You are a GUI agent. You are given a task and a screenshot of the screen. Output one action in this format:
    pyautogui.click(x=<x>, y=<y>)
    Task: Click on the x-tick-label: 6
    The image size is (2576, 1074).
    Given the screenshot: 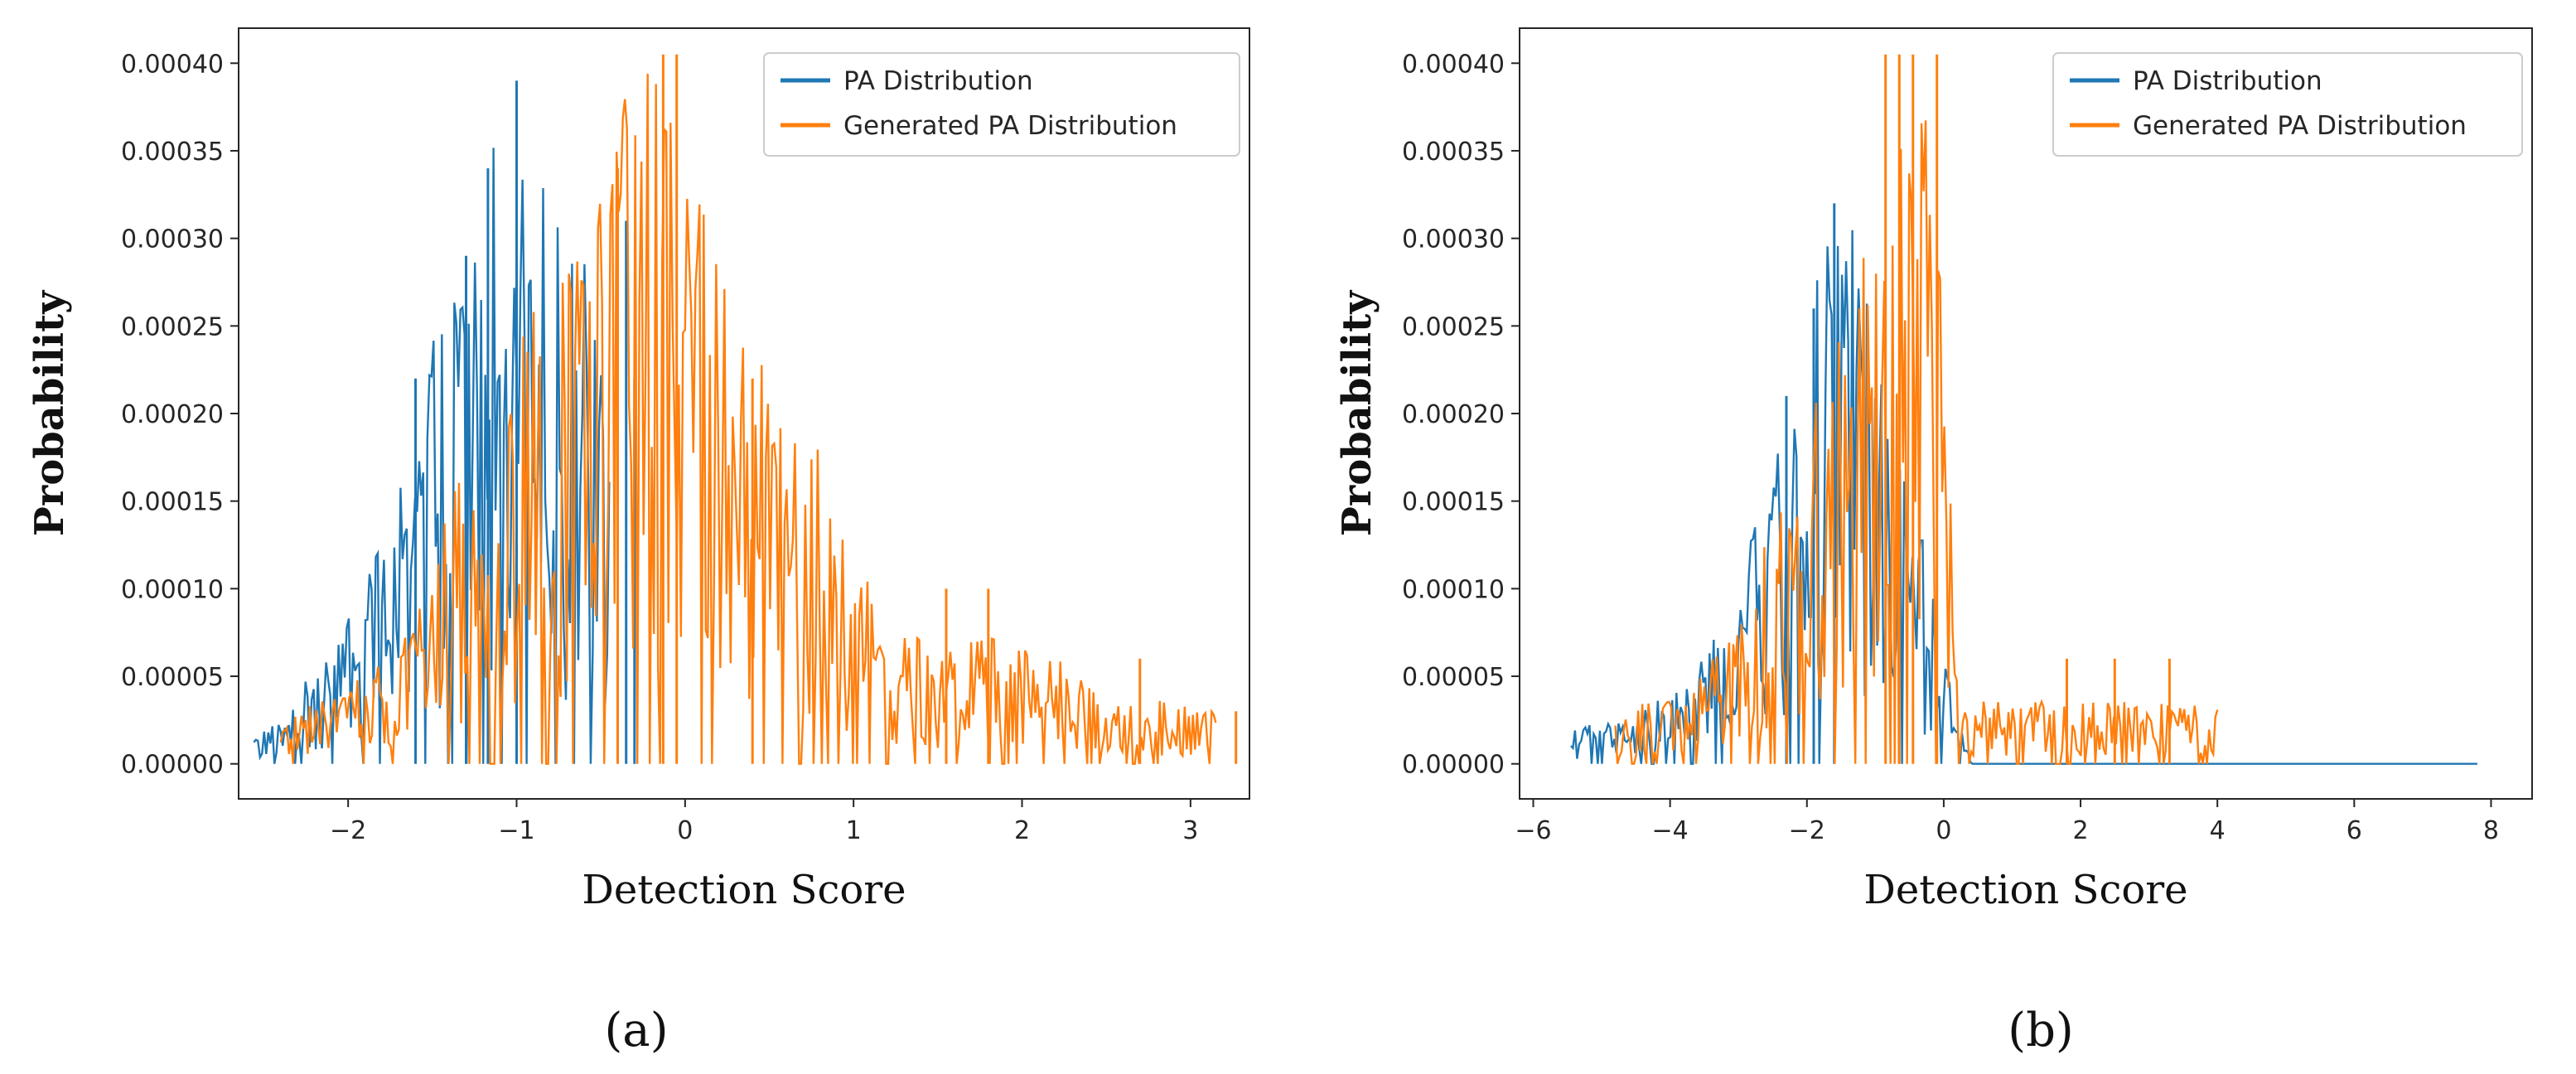 What is the action you would take?
    pyautogui.click(x=2354, y=831)
    